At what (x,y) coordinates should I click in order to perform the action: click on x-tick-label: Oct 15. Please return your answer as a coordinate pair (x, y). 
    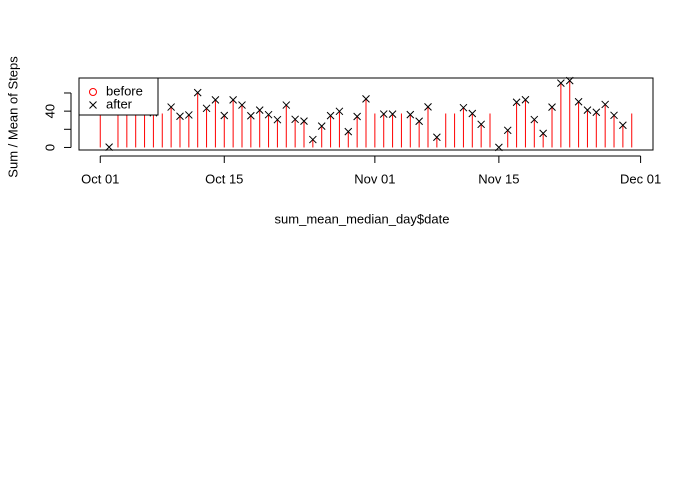
    Looking at the image, I should click on (224, 178).